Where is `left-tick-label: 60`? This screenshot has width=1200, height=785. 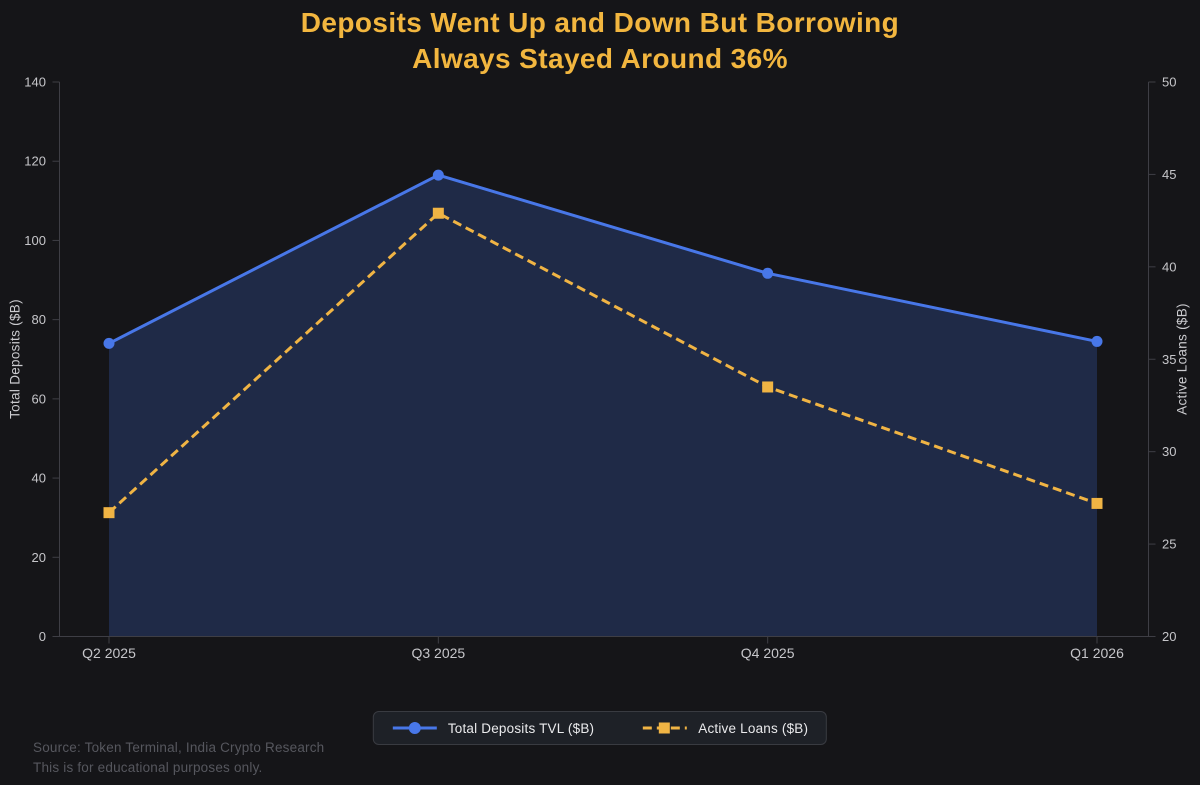 left-tick-label: 60 is located at coordinates (39, 398).